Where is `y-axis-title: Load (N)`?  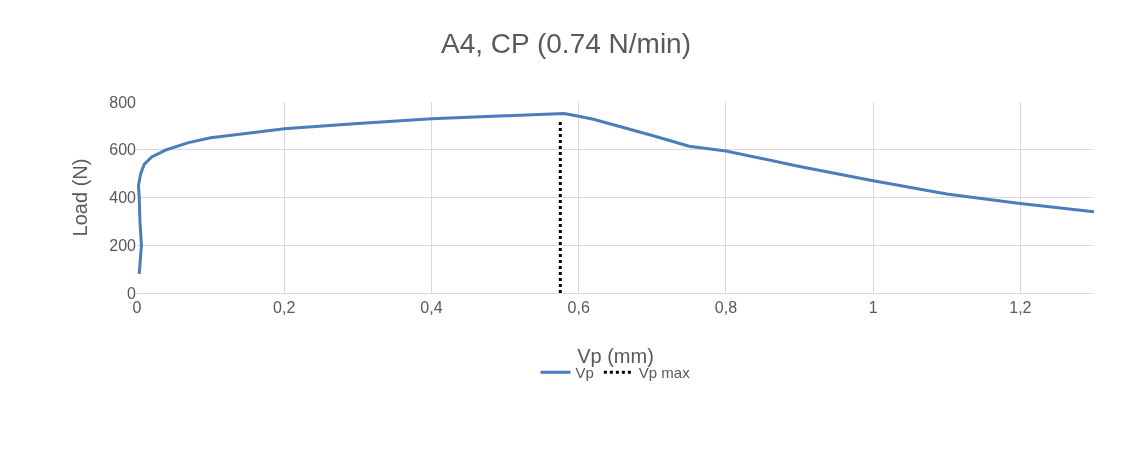 y-axis-title: Load (N) is located at coordinates (80, 197).